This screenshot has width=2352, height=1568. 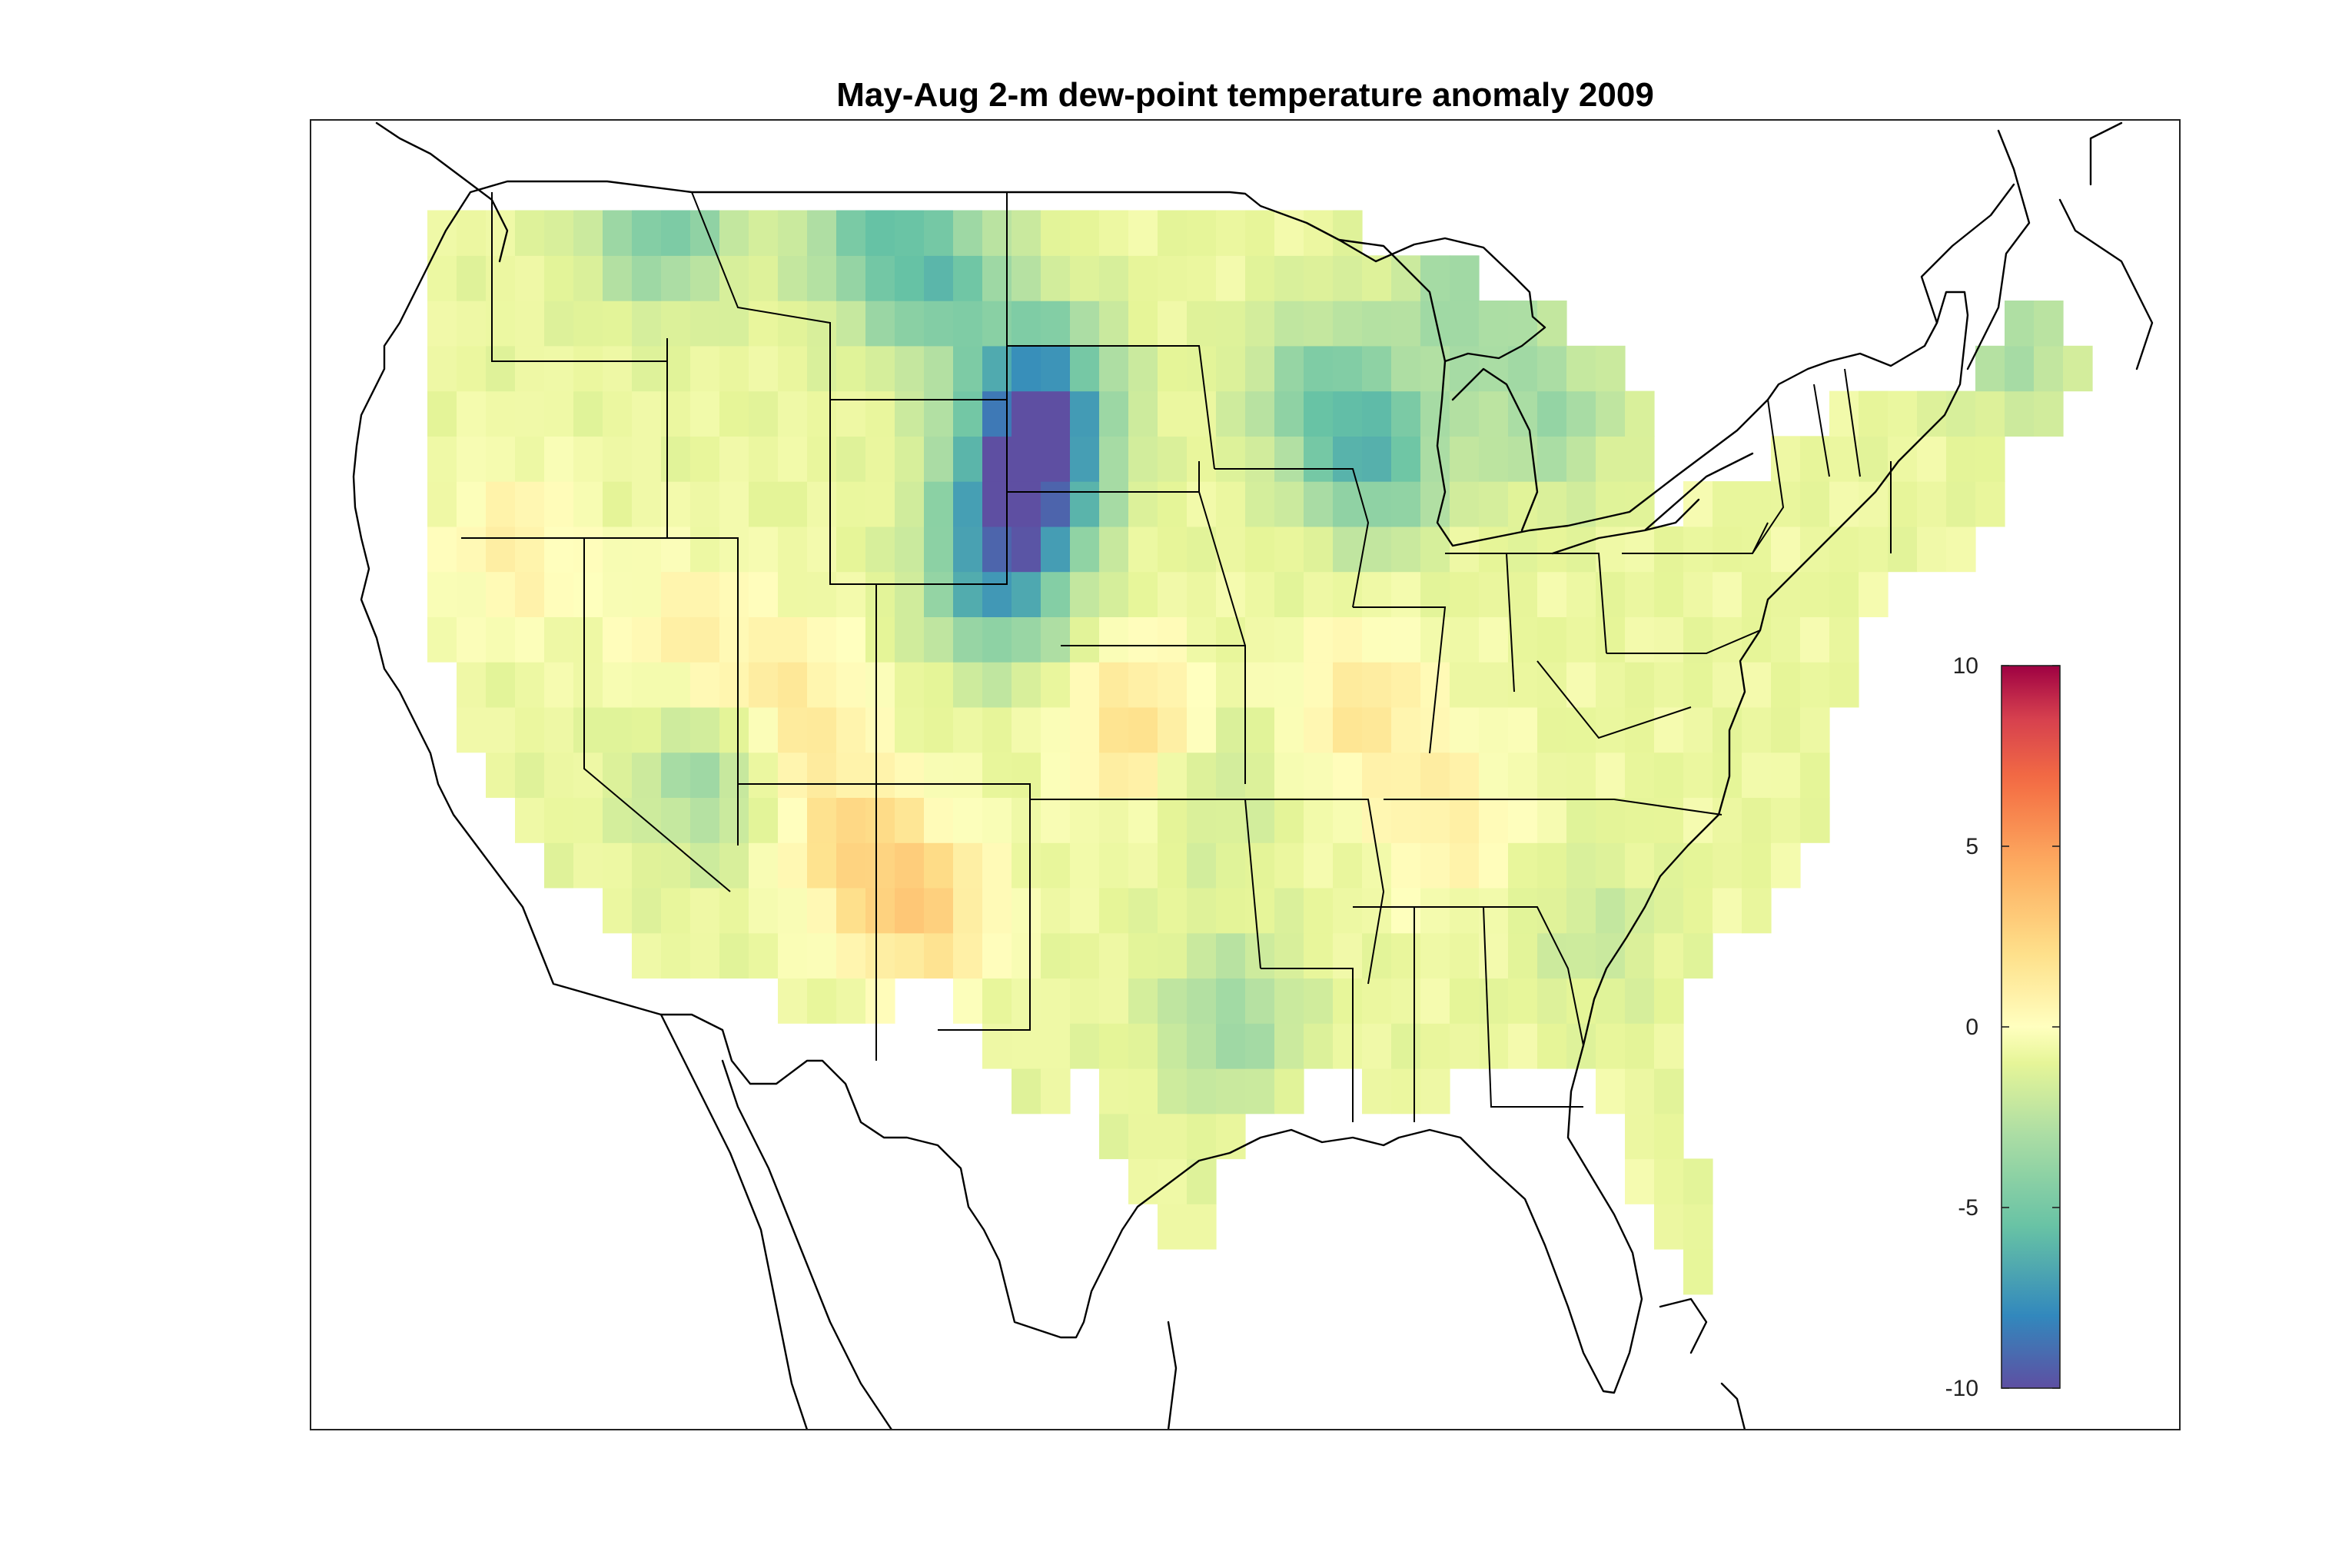 I want to click on colorbar-tick-label: -5, so click(x=1968, y=1208).